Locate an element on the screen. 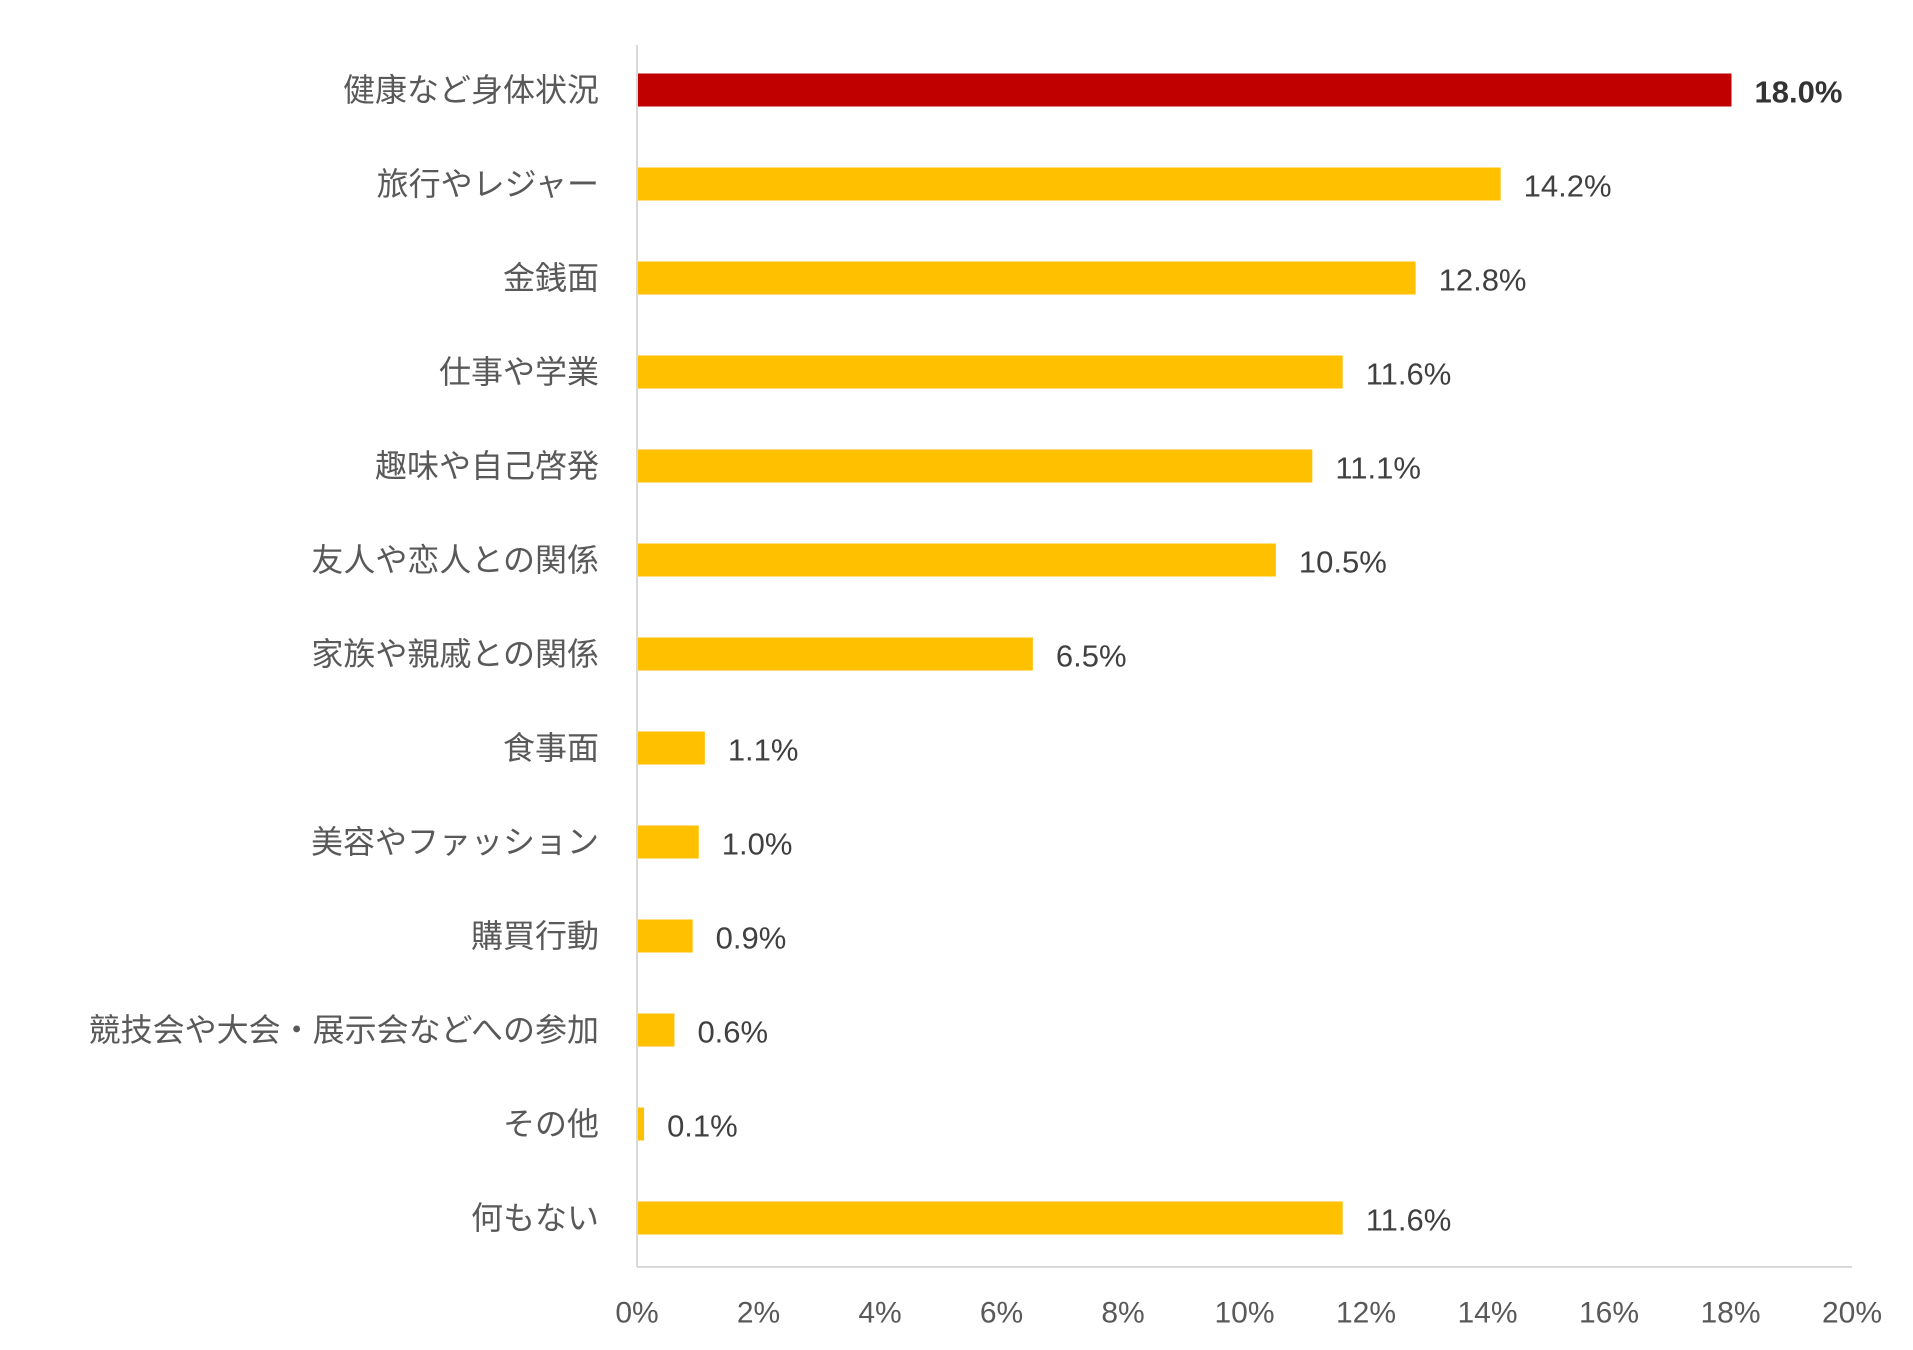  data-label: 1.0% is located at coordinates (757, 844).